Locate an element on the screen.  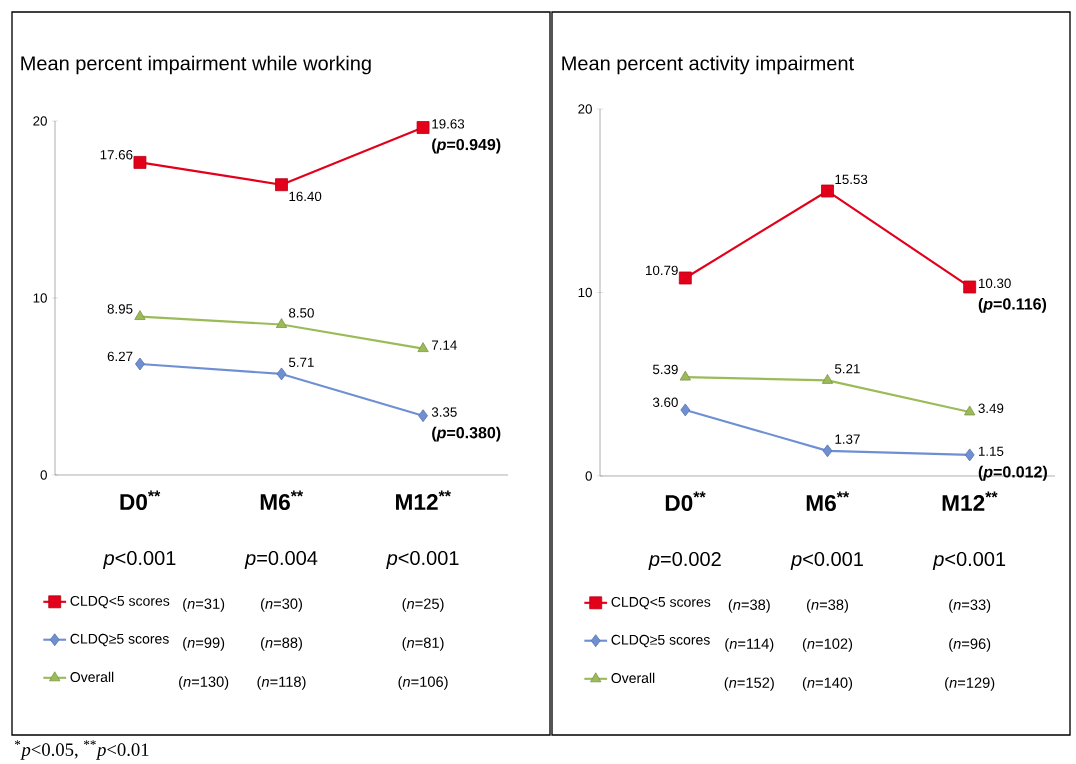
data-label: 1.37 is located at coordinates (847, 439).